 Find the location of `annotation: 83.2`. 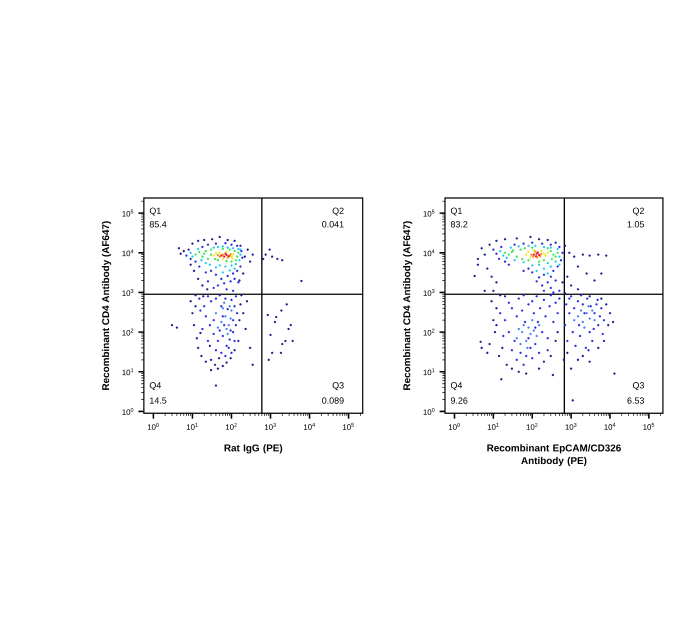

annotation: 83.2 is located at coordinates (459, 224).